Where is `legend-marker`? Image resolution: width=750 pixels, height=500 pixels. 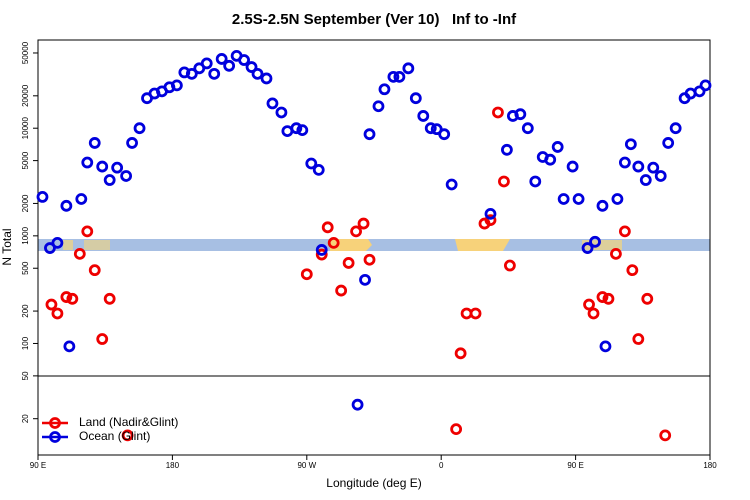
legend-marker is located at coordinates (55, 423).